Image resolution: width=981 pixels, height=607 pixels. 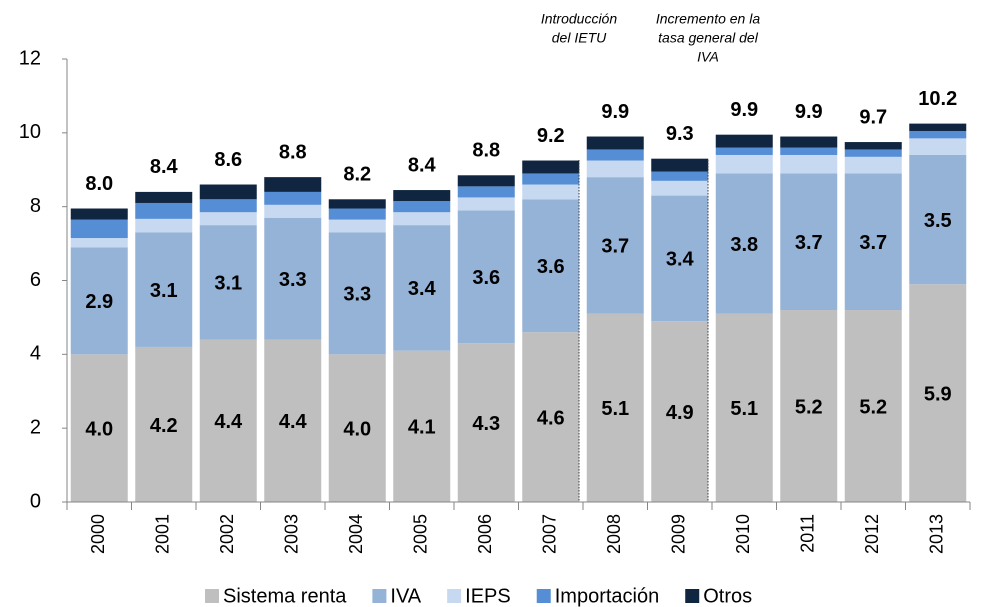 What do you see at coordinates (30, 58) in the screenshot?
I see `y-tick-label: 12` at bounding box center [30, 58].